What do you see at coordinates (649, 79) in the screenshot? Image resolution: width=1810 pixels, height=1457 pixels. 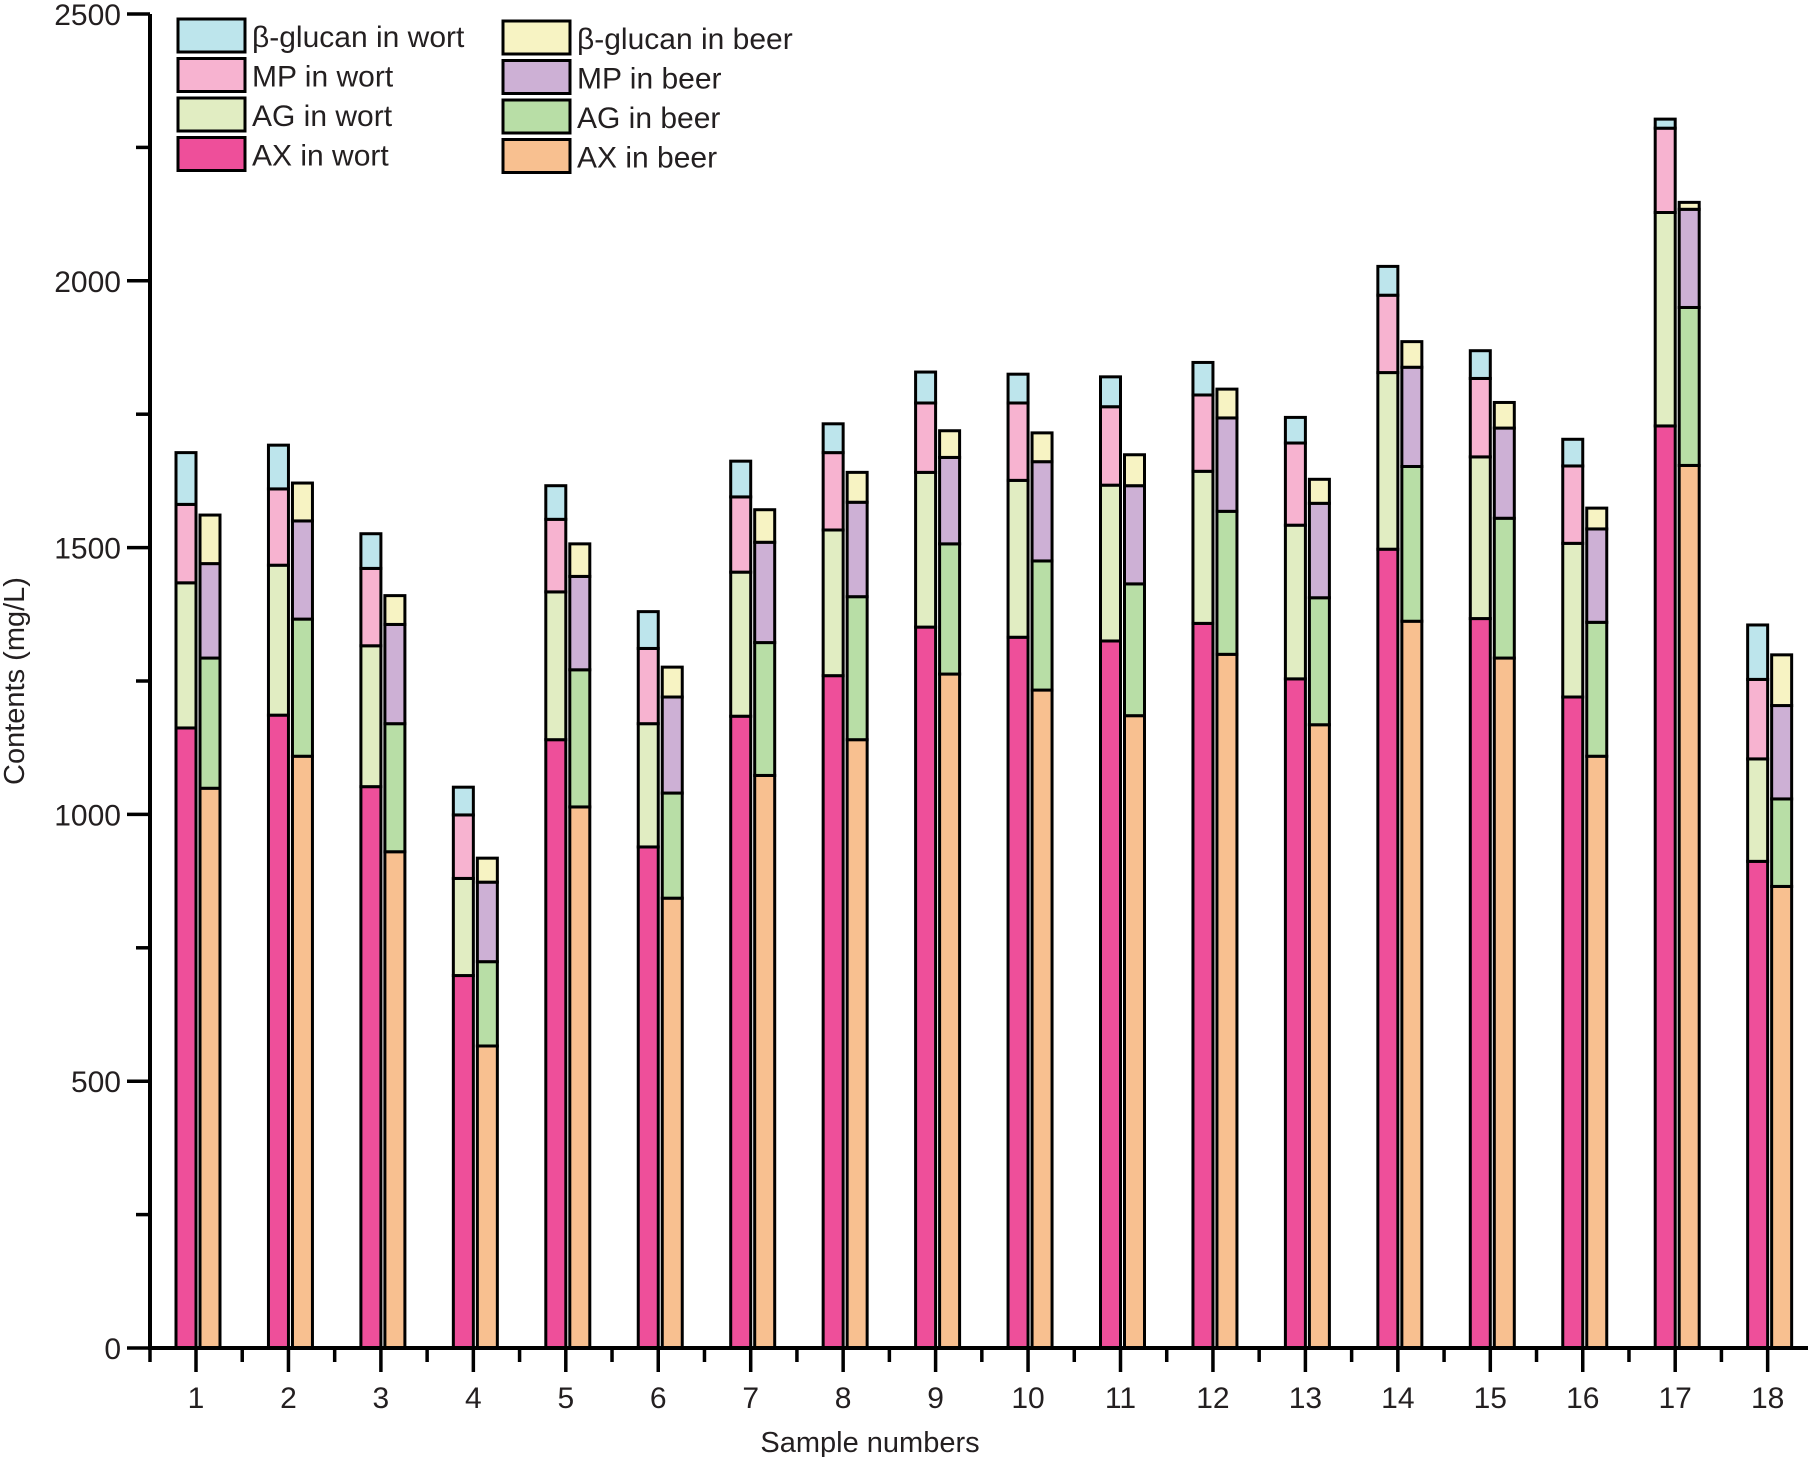 I see `legend-label-mp-in-beer: MP in beer` at bounding box center [649, 79].